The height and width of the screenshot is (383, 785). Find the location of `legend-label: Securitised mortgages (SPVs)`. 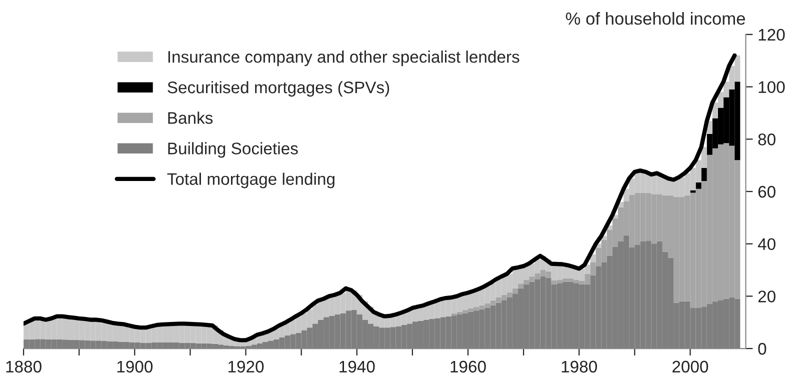

legend-label: Securitised mortgages (SPVs) is located at coordinates (279, 89).